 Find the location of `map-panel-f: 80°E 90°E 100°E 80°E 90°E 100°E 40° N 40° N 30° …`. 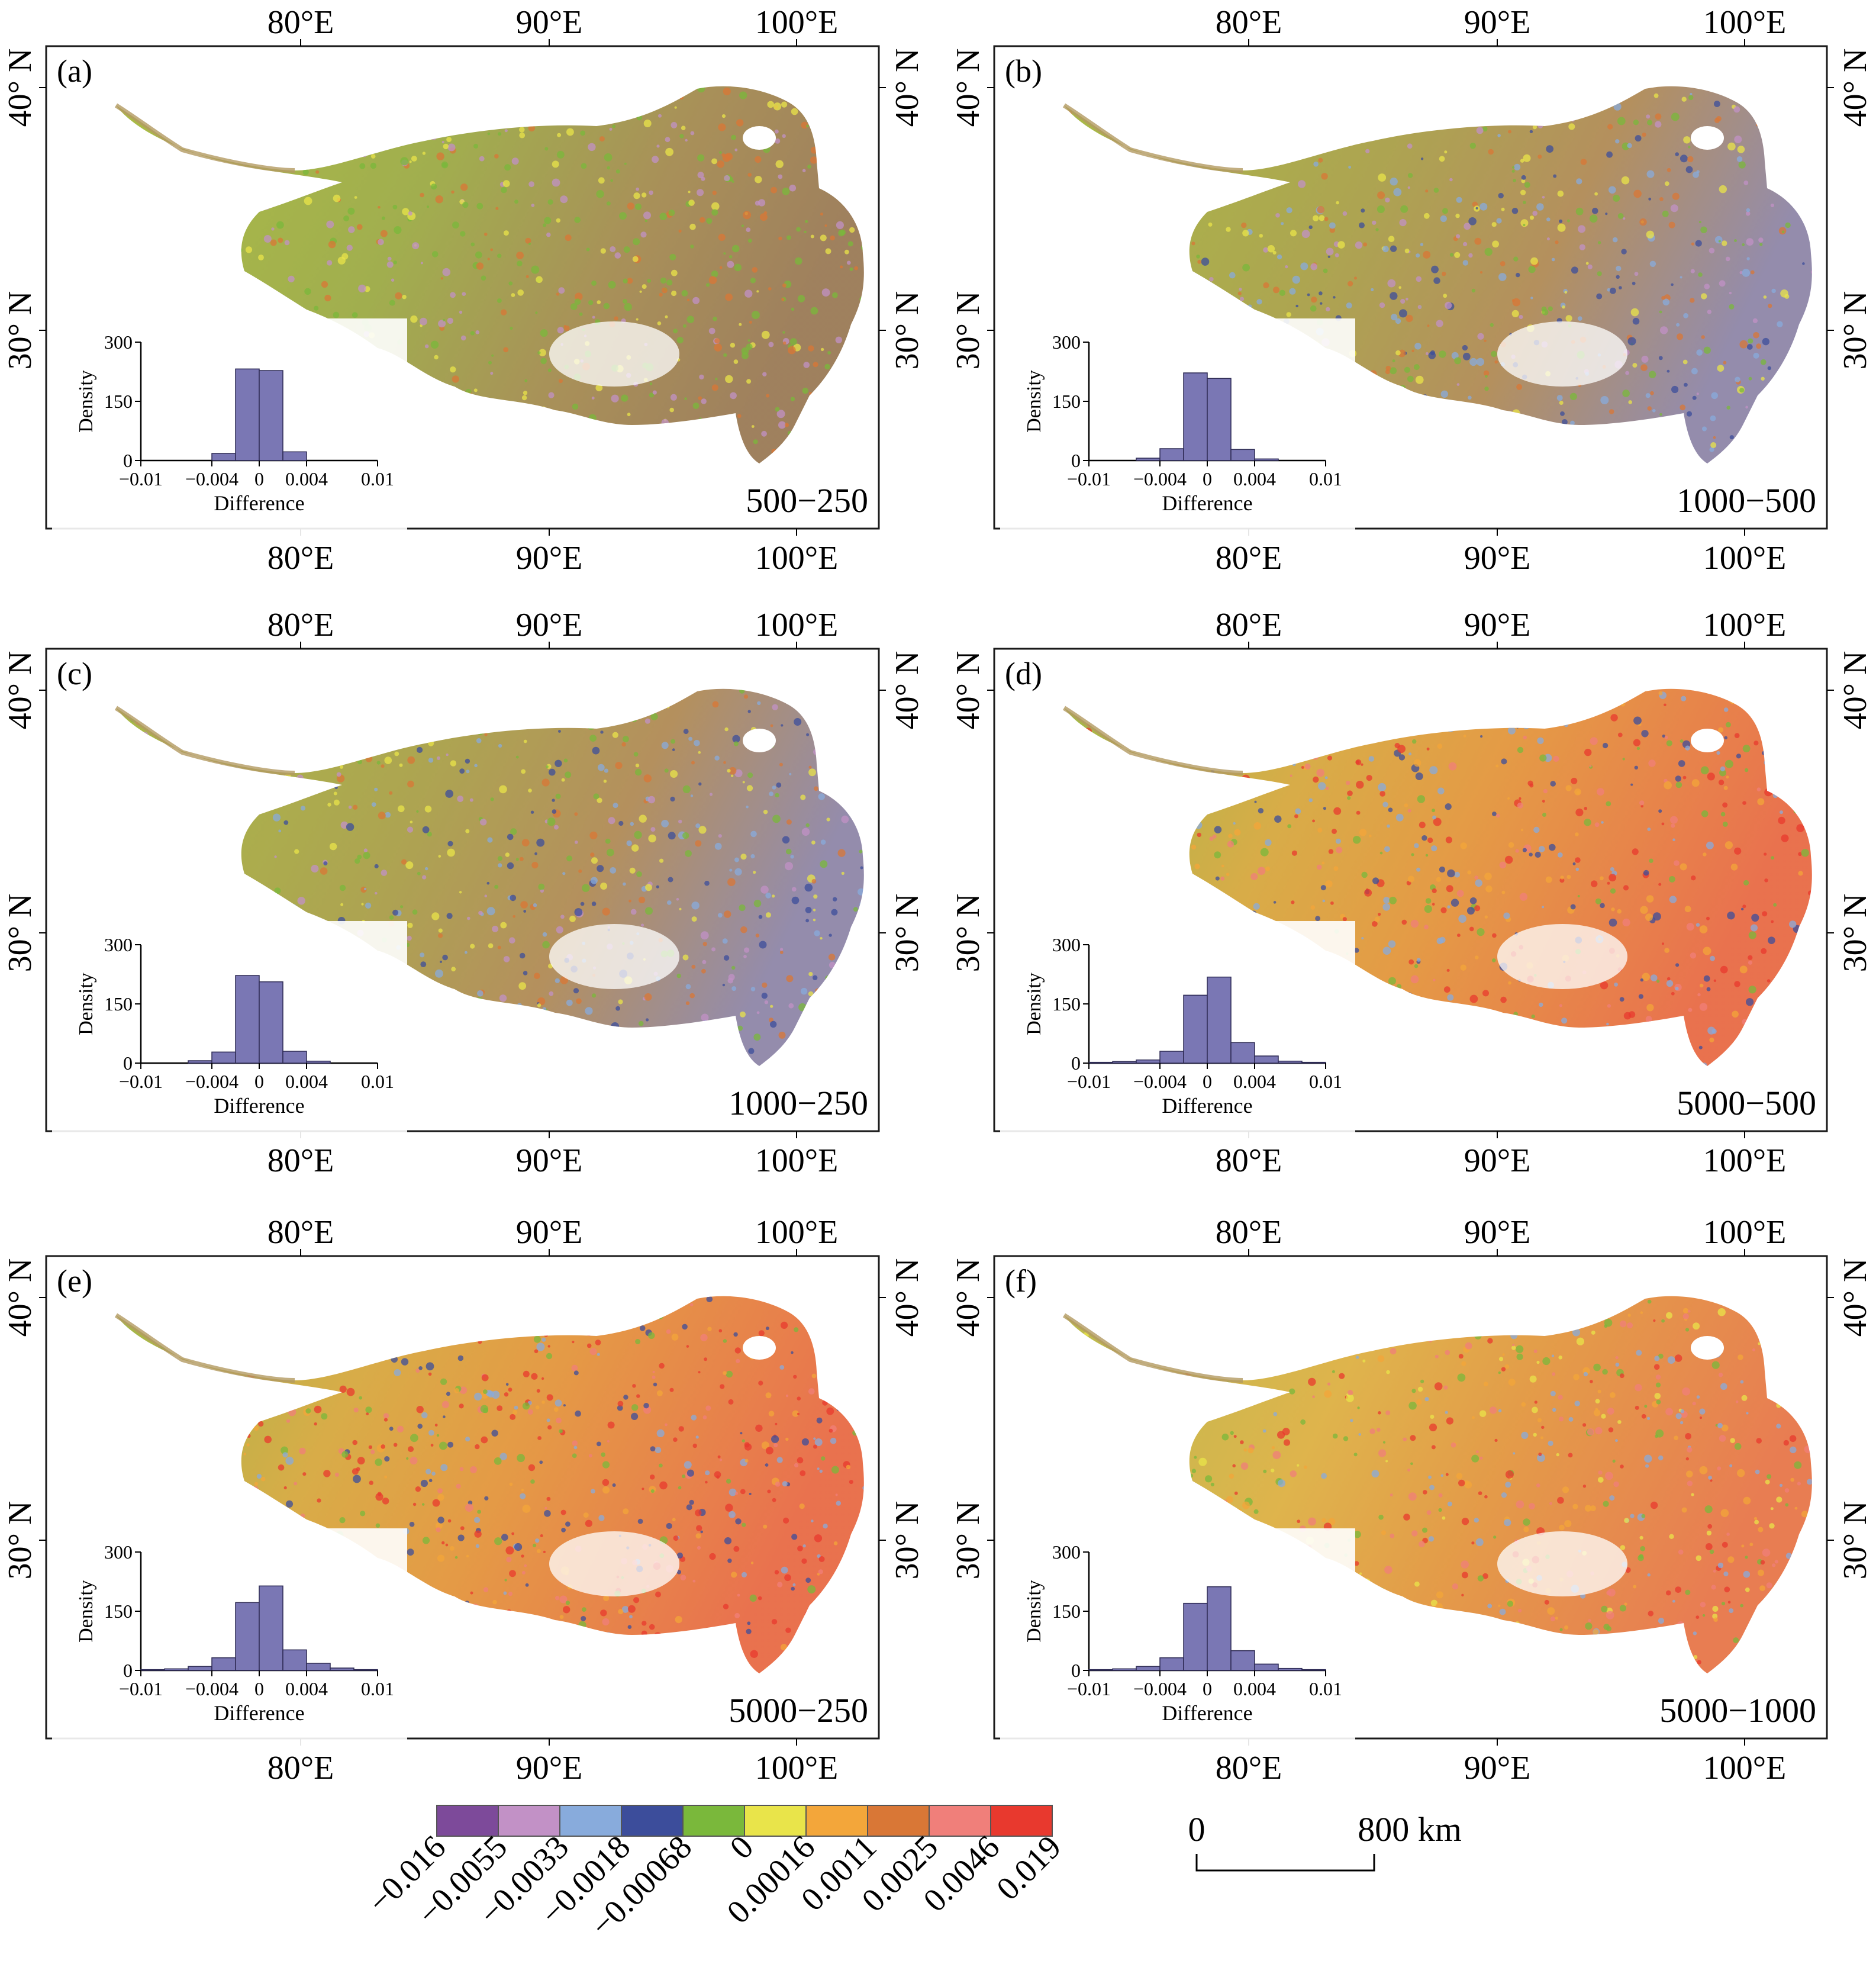

map-panel-f: 80°E 90°E 100°E 80°E 90°E 100°E 40° N 40° N 30° … is located at coordinates (1412, 1500).